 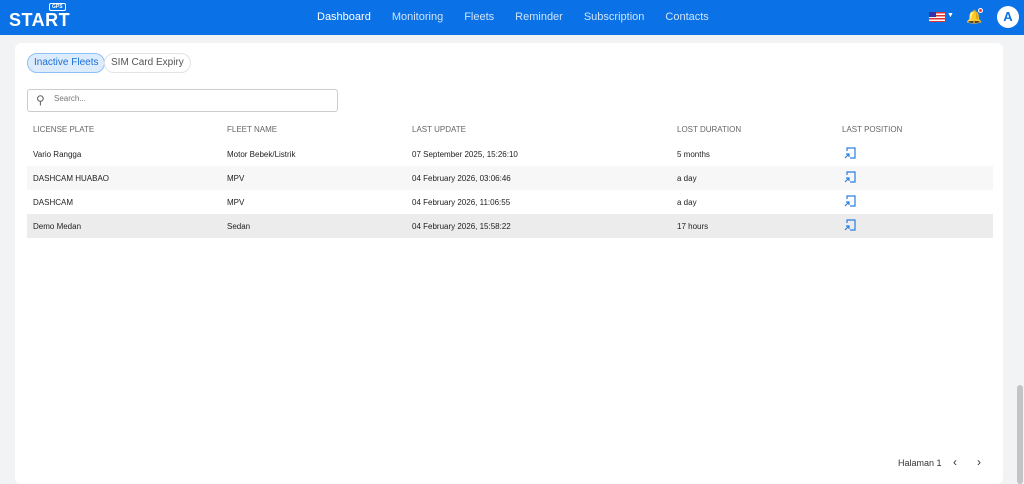 I want to click on tab-sim-card-expiry: SIM Card Expiry, so click(x=147, y=63).